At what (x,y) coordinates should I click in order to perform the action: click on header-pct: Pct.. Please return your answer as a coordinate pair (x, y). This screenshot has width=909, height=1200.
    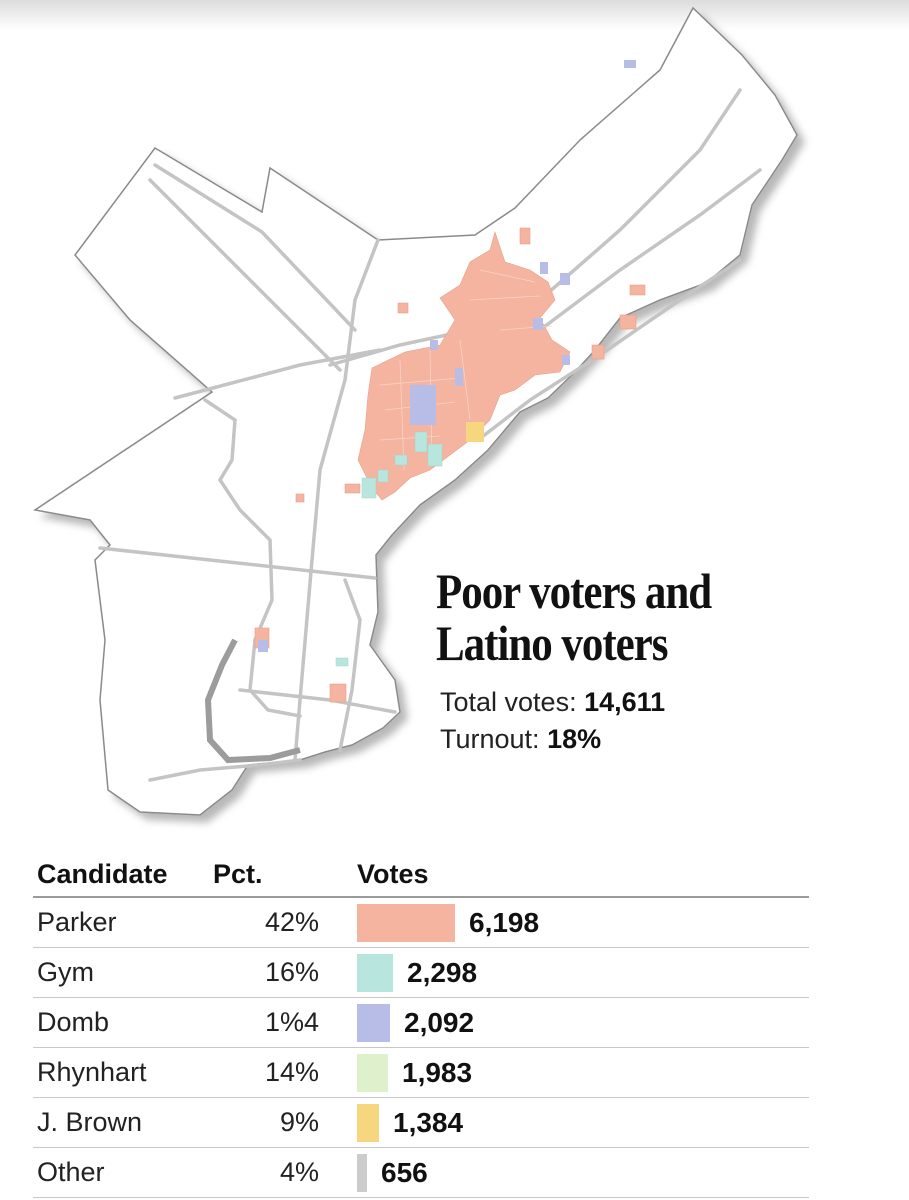
    Looking at the image, I should click on (266, 875).